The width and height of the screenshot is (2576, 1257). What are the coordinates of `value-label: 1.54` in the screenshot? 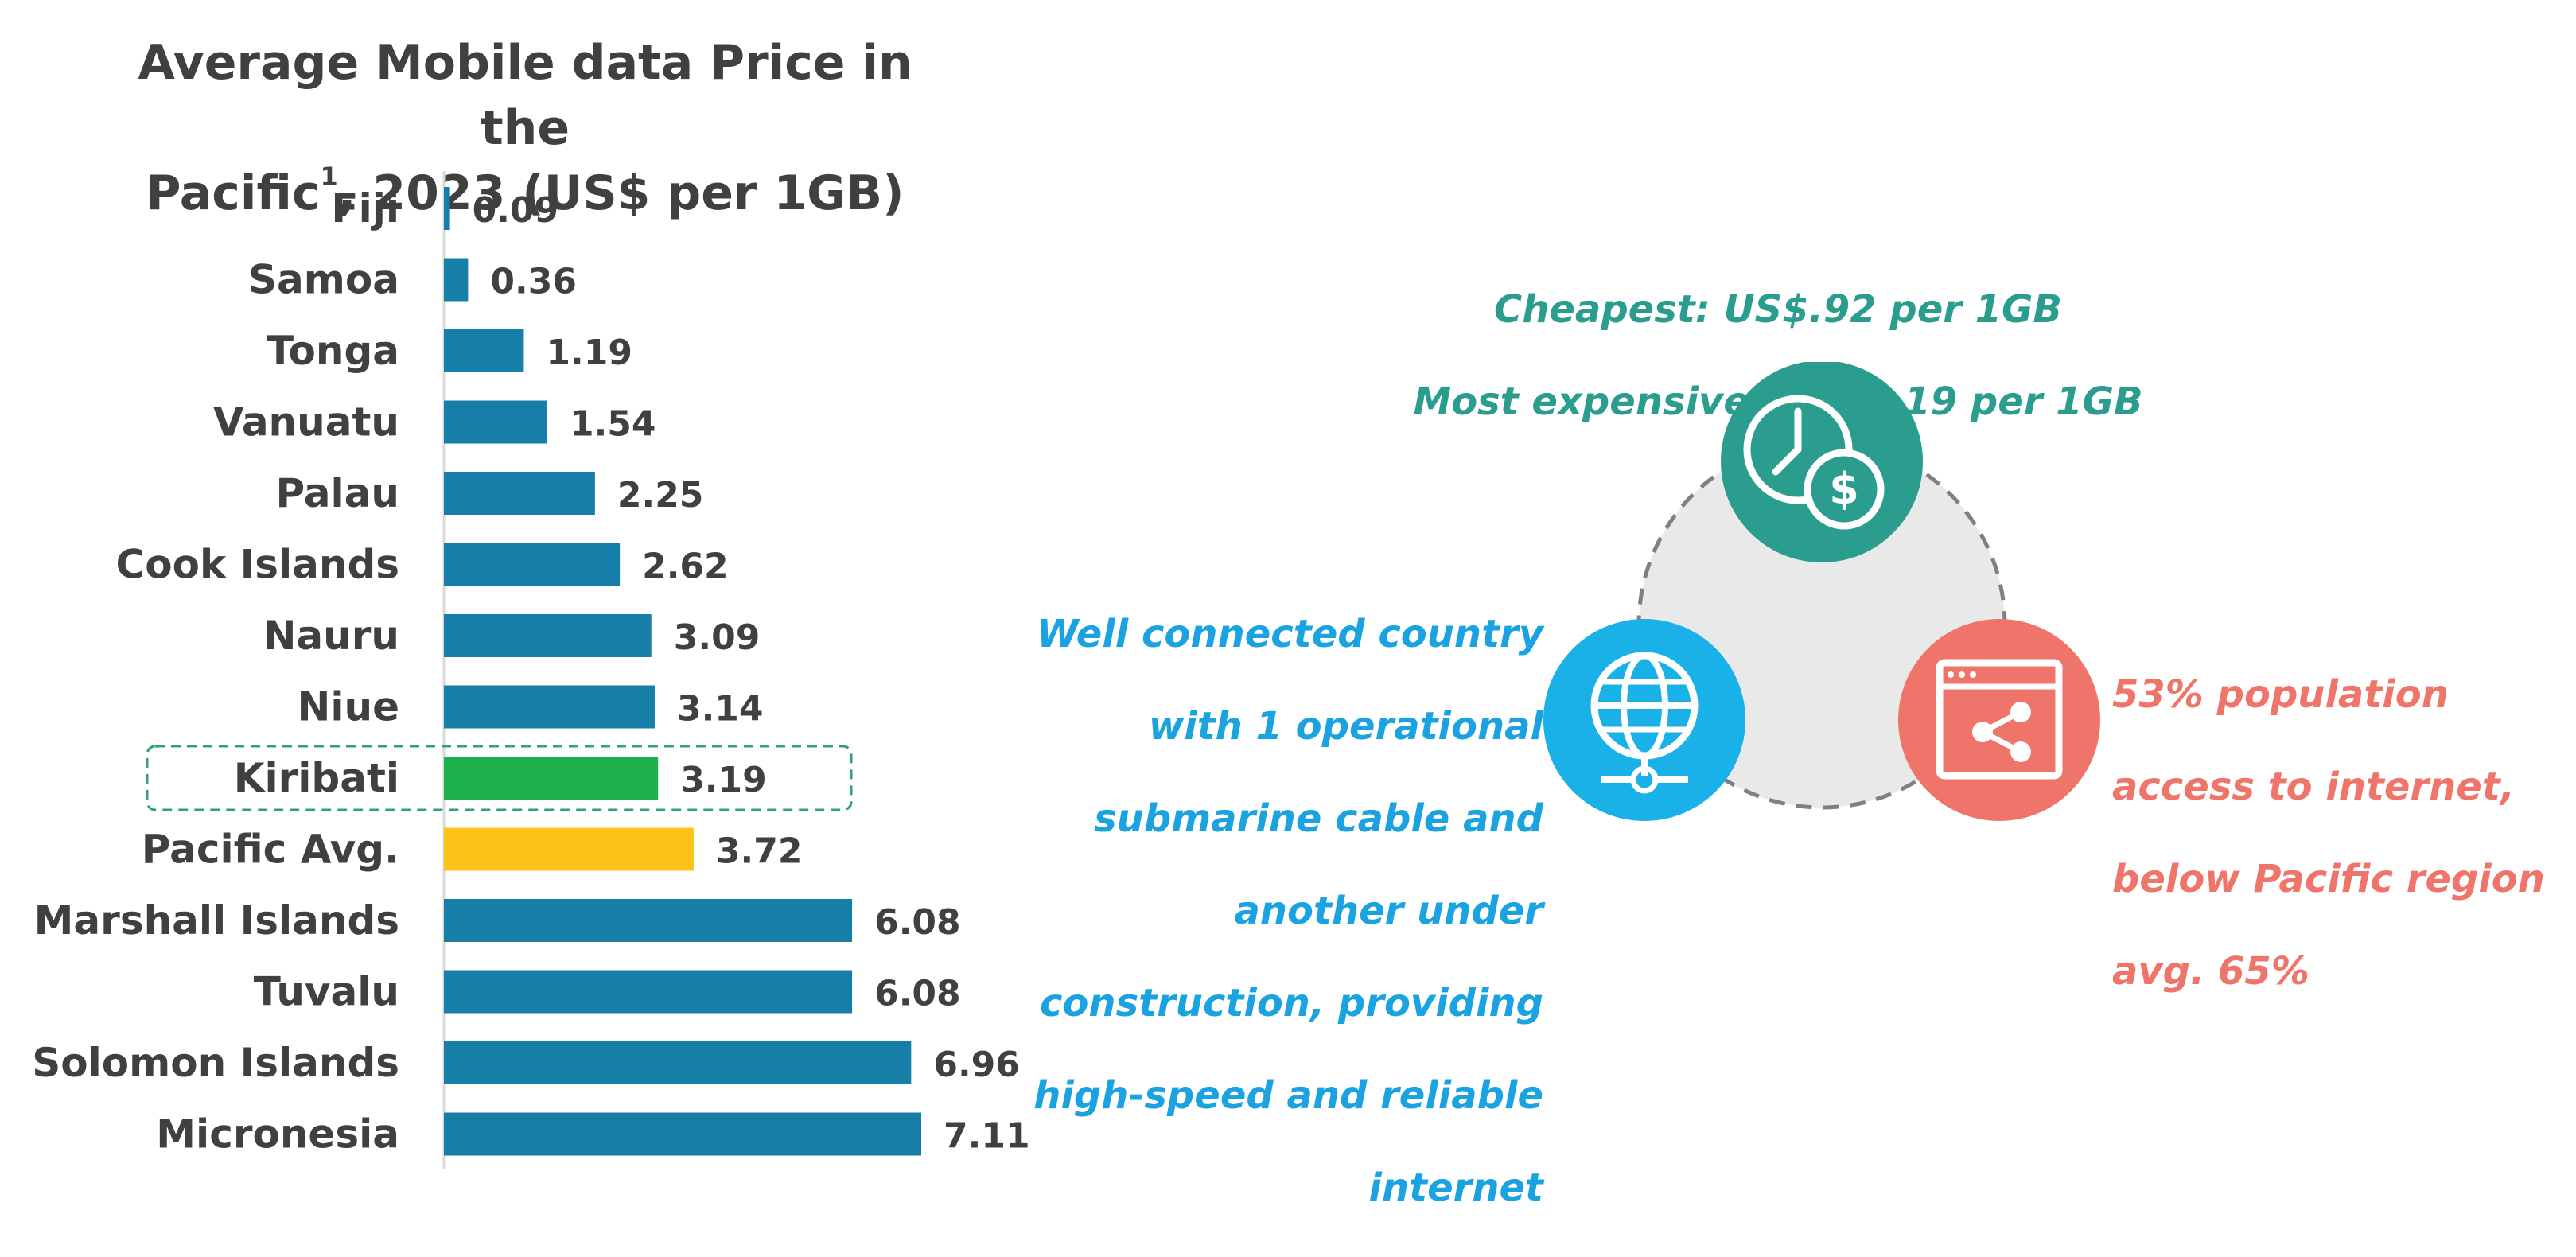 It's located at (613, 424).